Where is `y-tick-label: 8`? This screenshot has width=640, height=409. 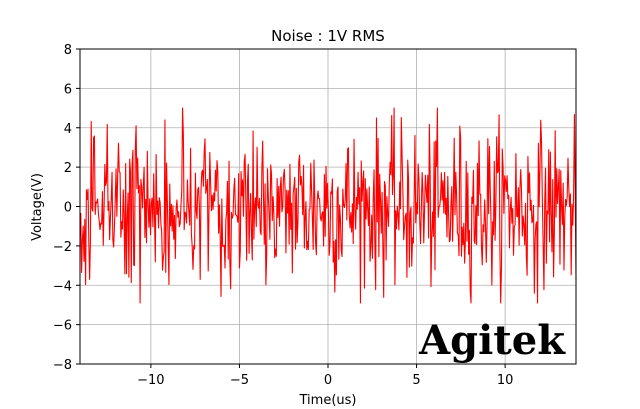
y-tick-label: 8 is located at coordinates (68, 50).